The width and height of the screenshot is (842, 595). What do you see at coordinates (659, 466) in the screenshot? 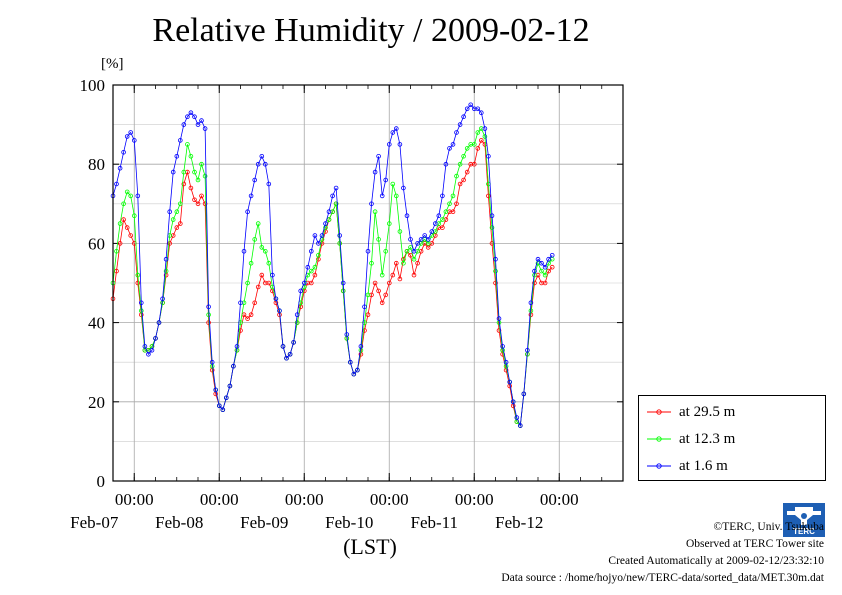
I see `legend-swatch-1-6m` at bounding box center [659, 466].